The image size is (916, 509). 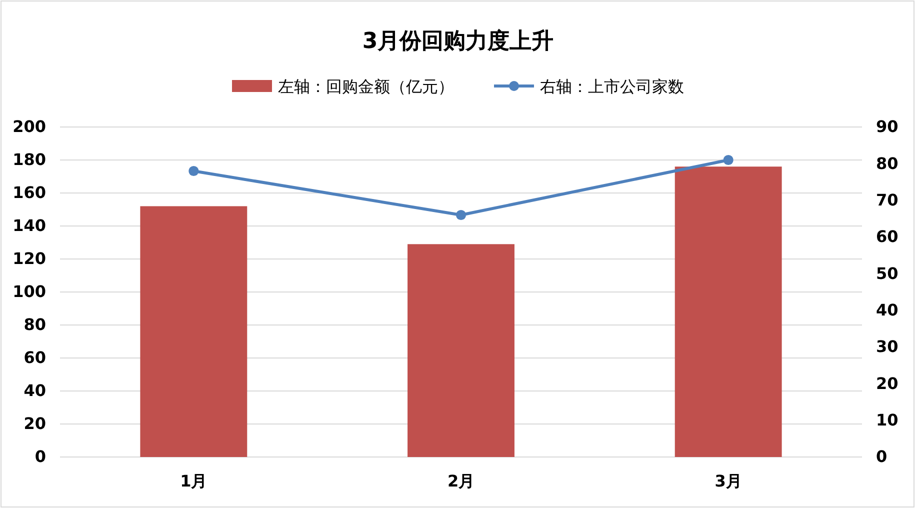 I want to click on y2-tick-label: 60, so click(x=887, y=236).